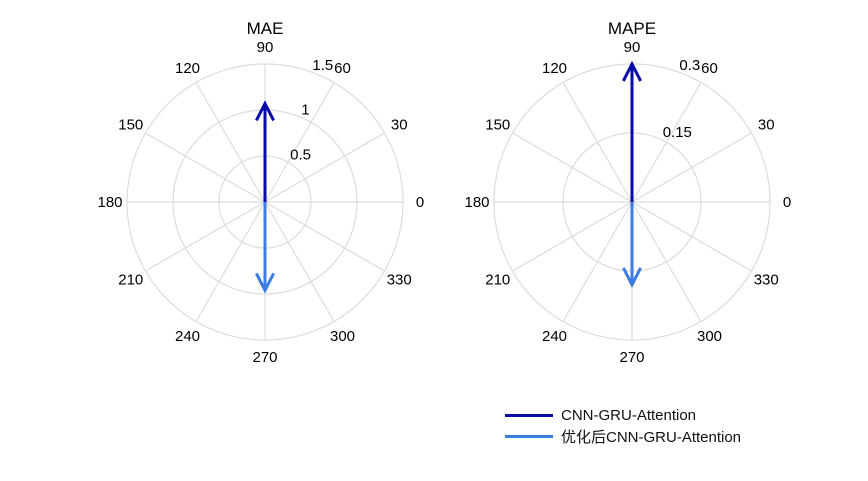 This screenshot has width=868, height=481. Describe the element at coordinates (632, 28) in the screenshot. I see `chart-title: MAPE` at that location.